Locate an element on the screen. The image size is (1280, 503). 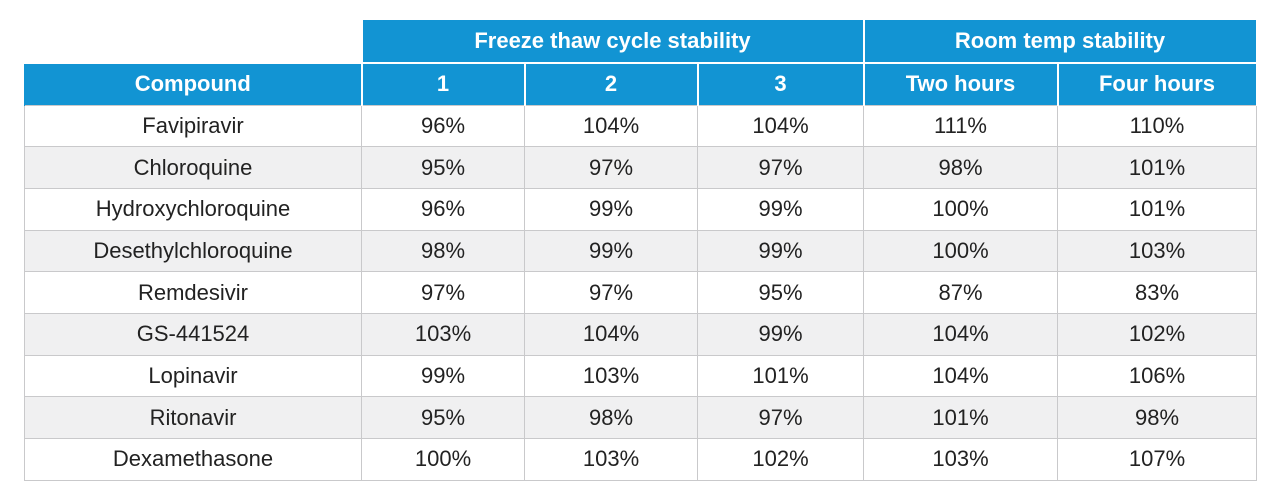
compound-cell: Chloroquine is located at coordinates (193, 167).